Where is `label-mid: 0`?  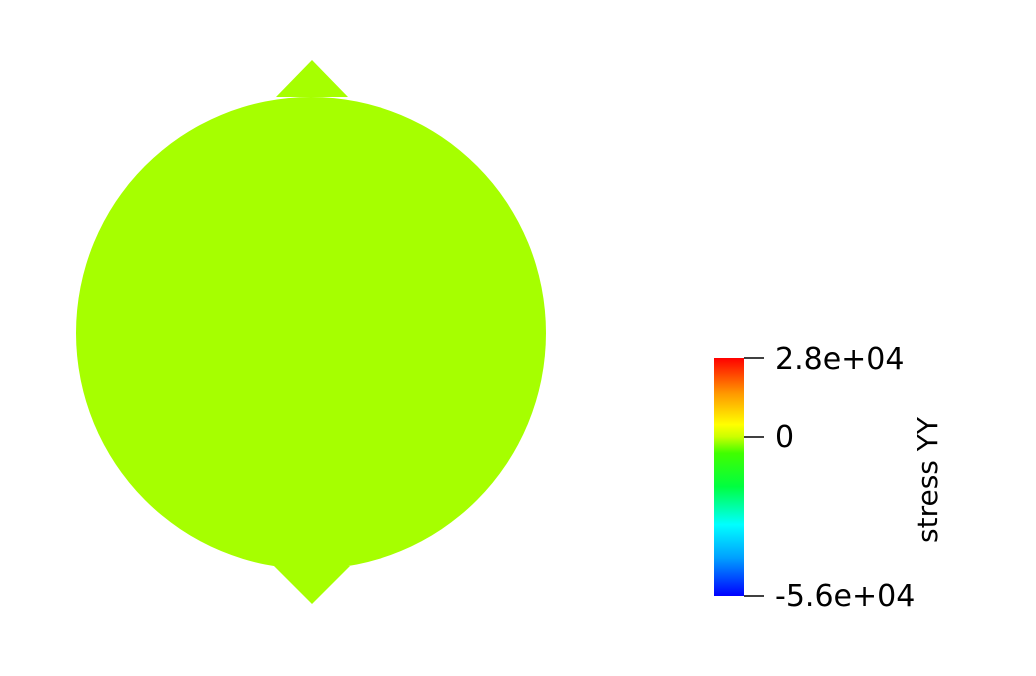
label-mid: 0 is located at coordinates (784, 437).